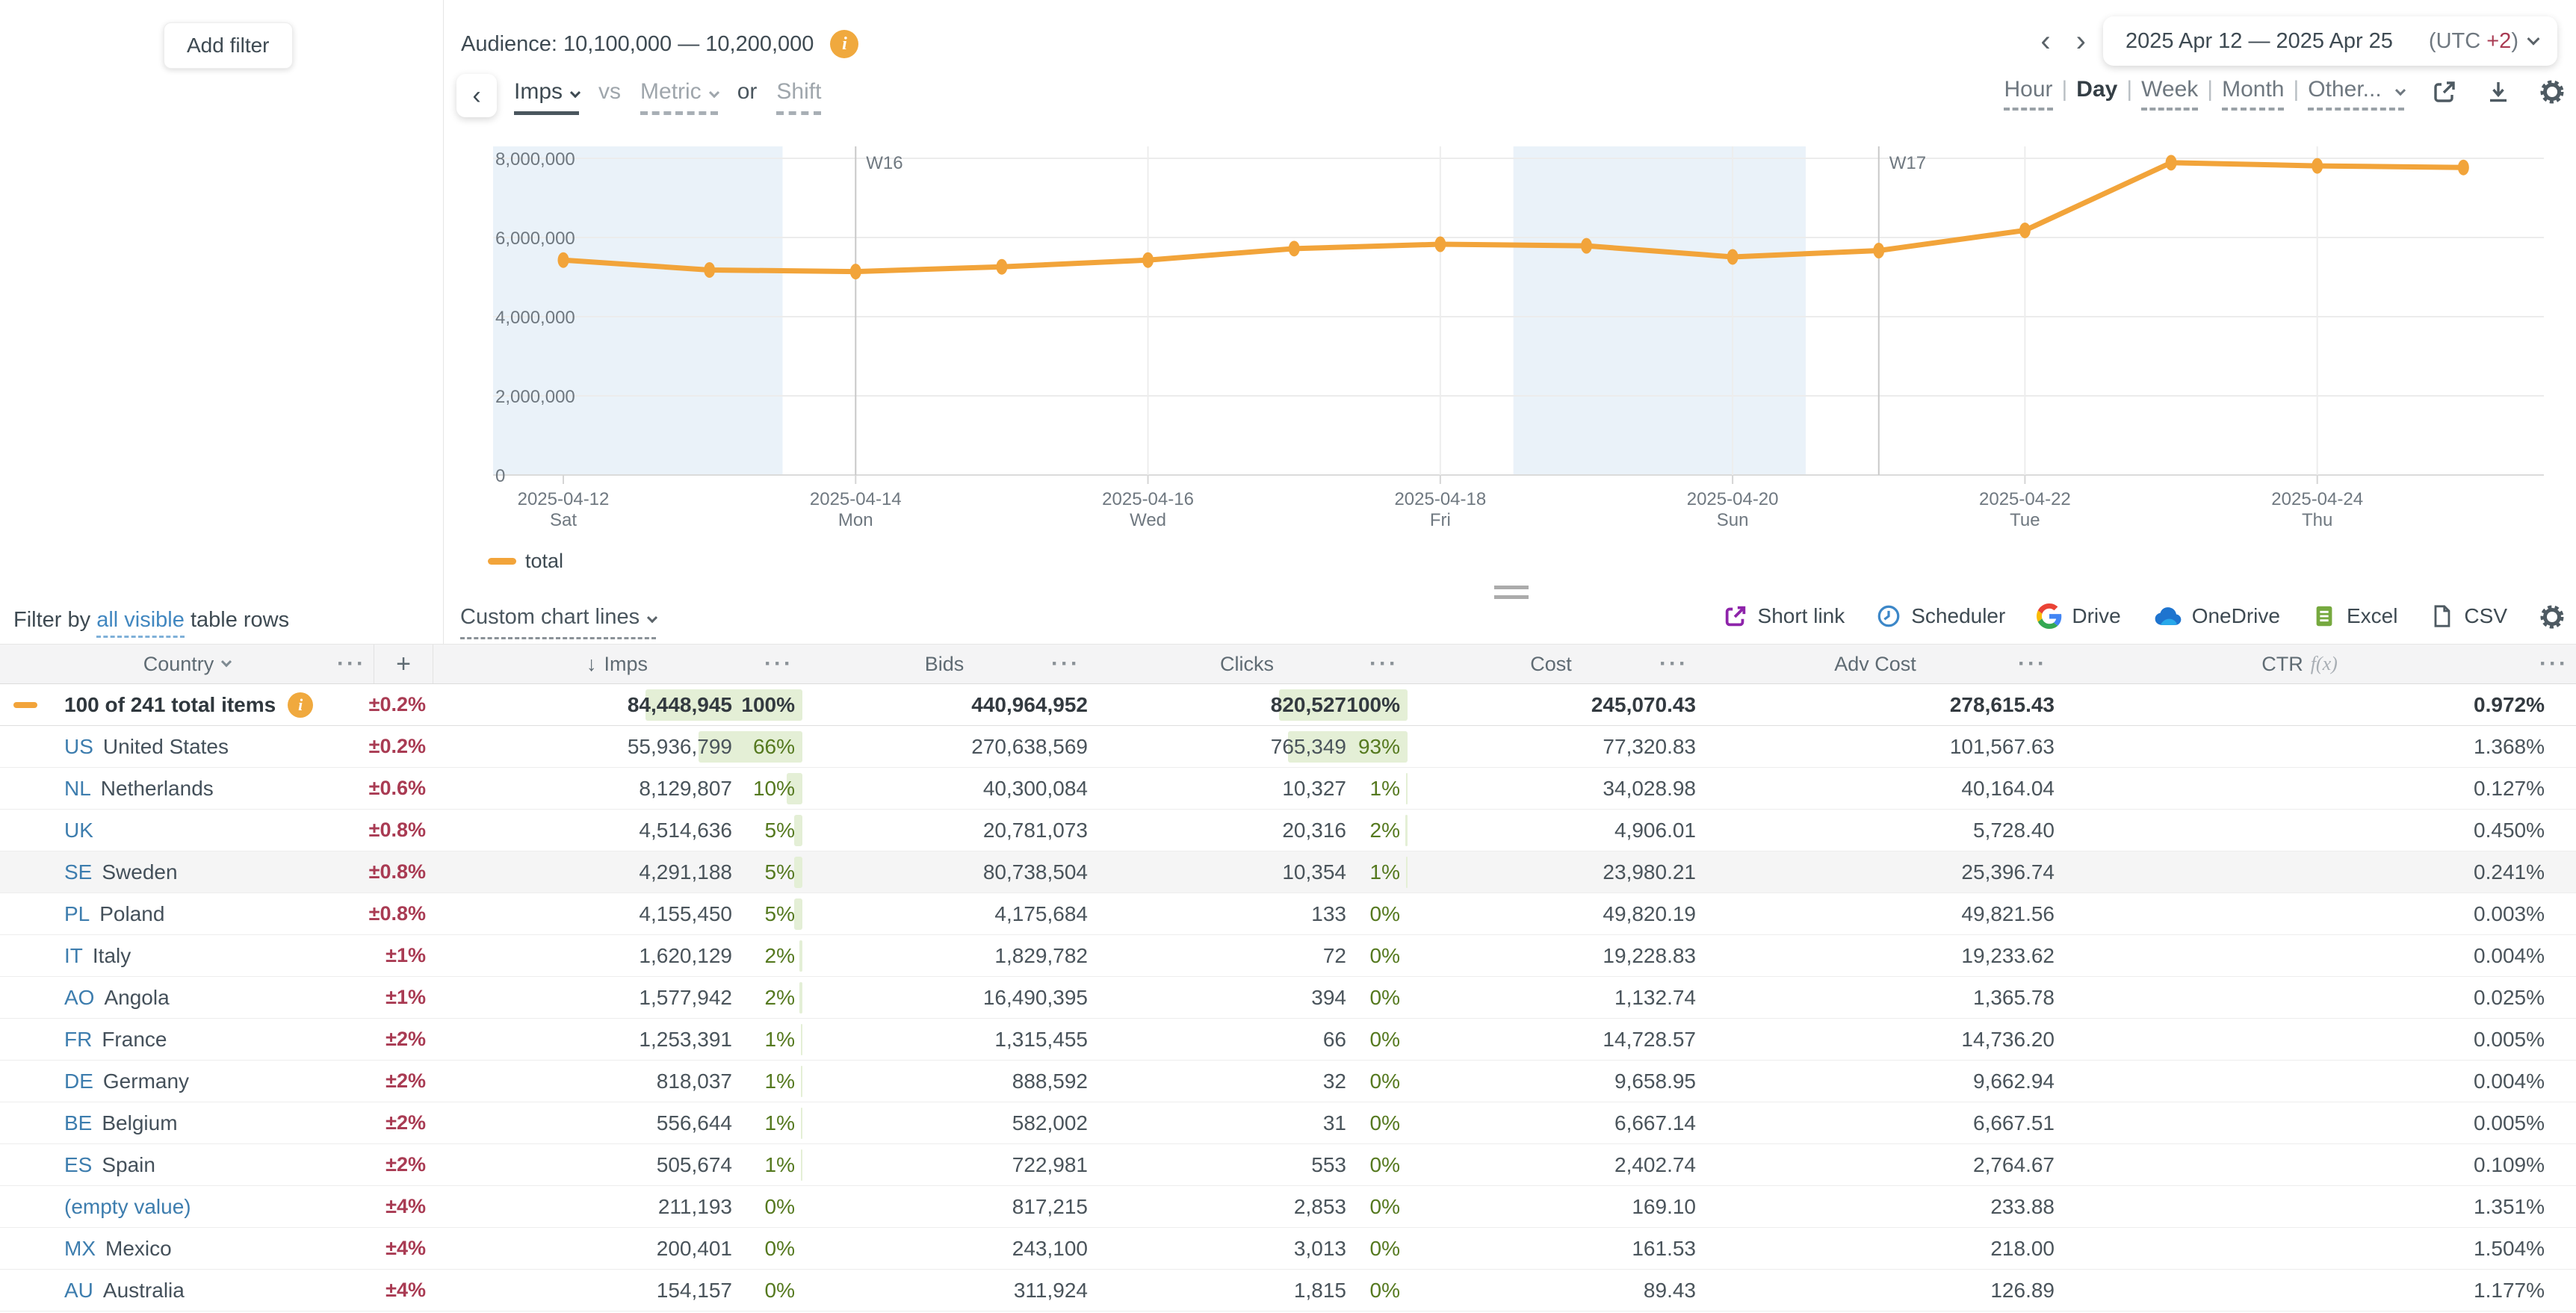  Describe the element at coordinates (2552, 616) in the screenshot. I see `table-settings-gear-icon` at that location.